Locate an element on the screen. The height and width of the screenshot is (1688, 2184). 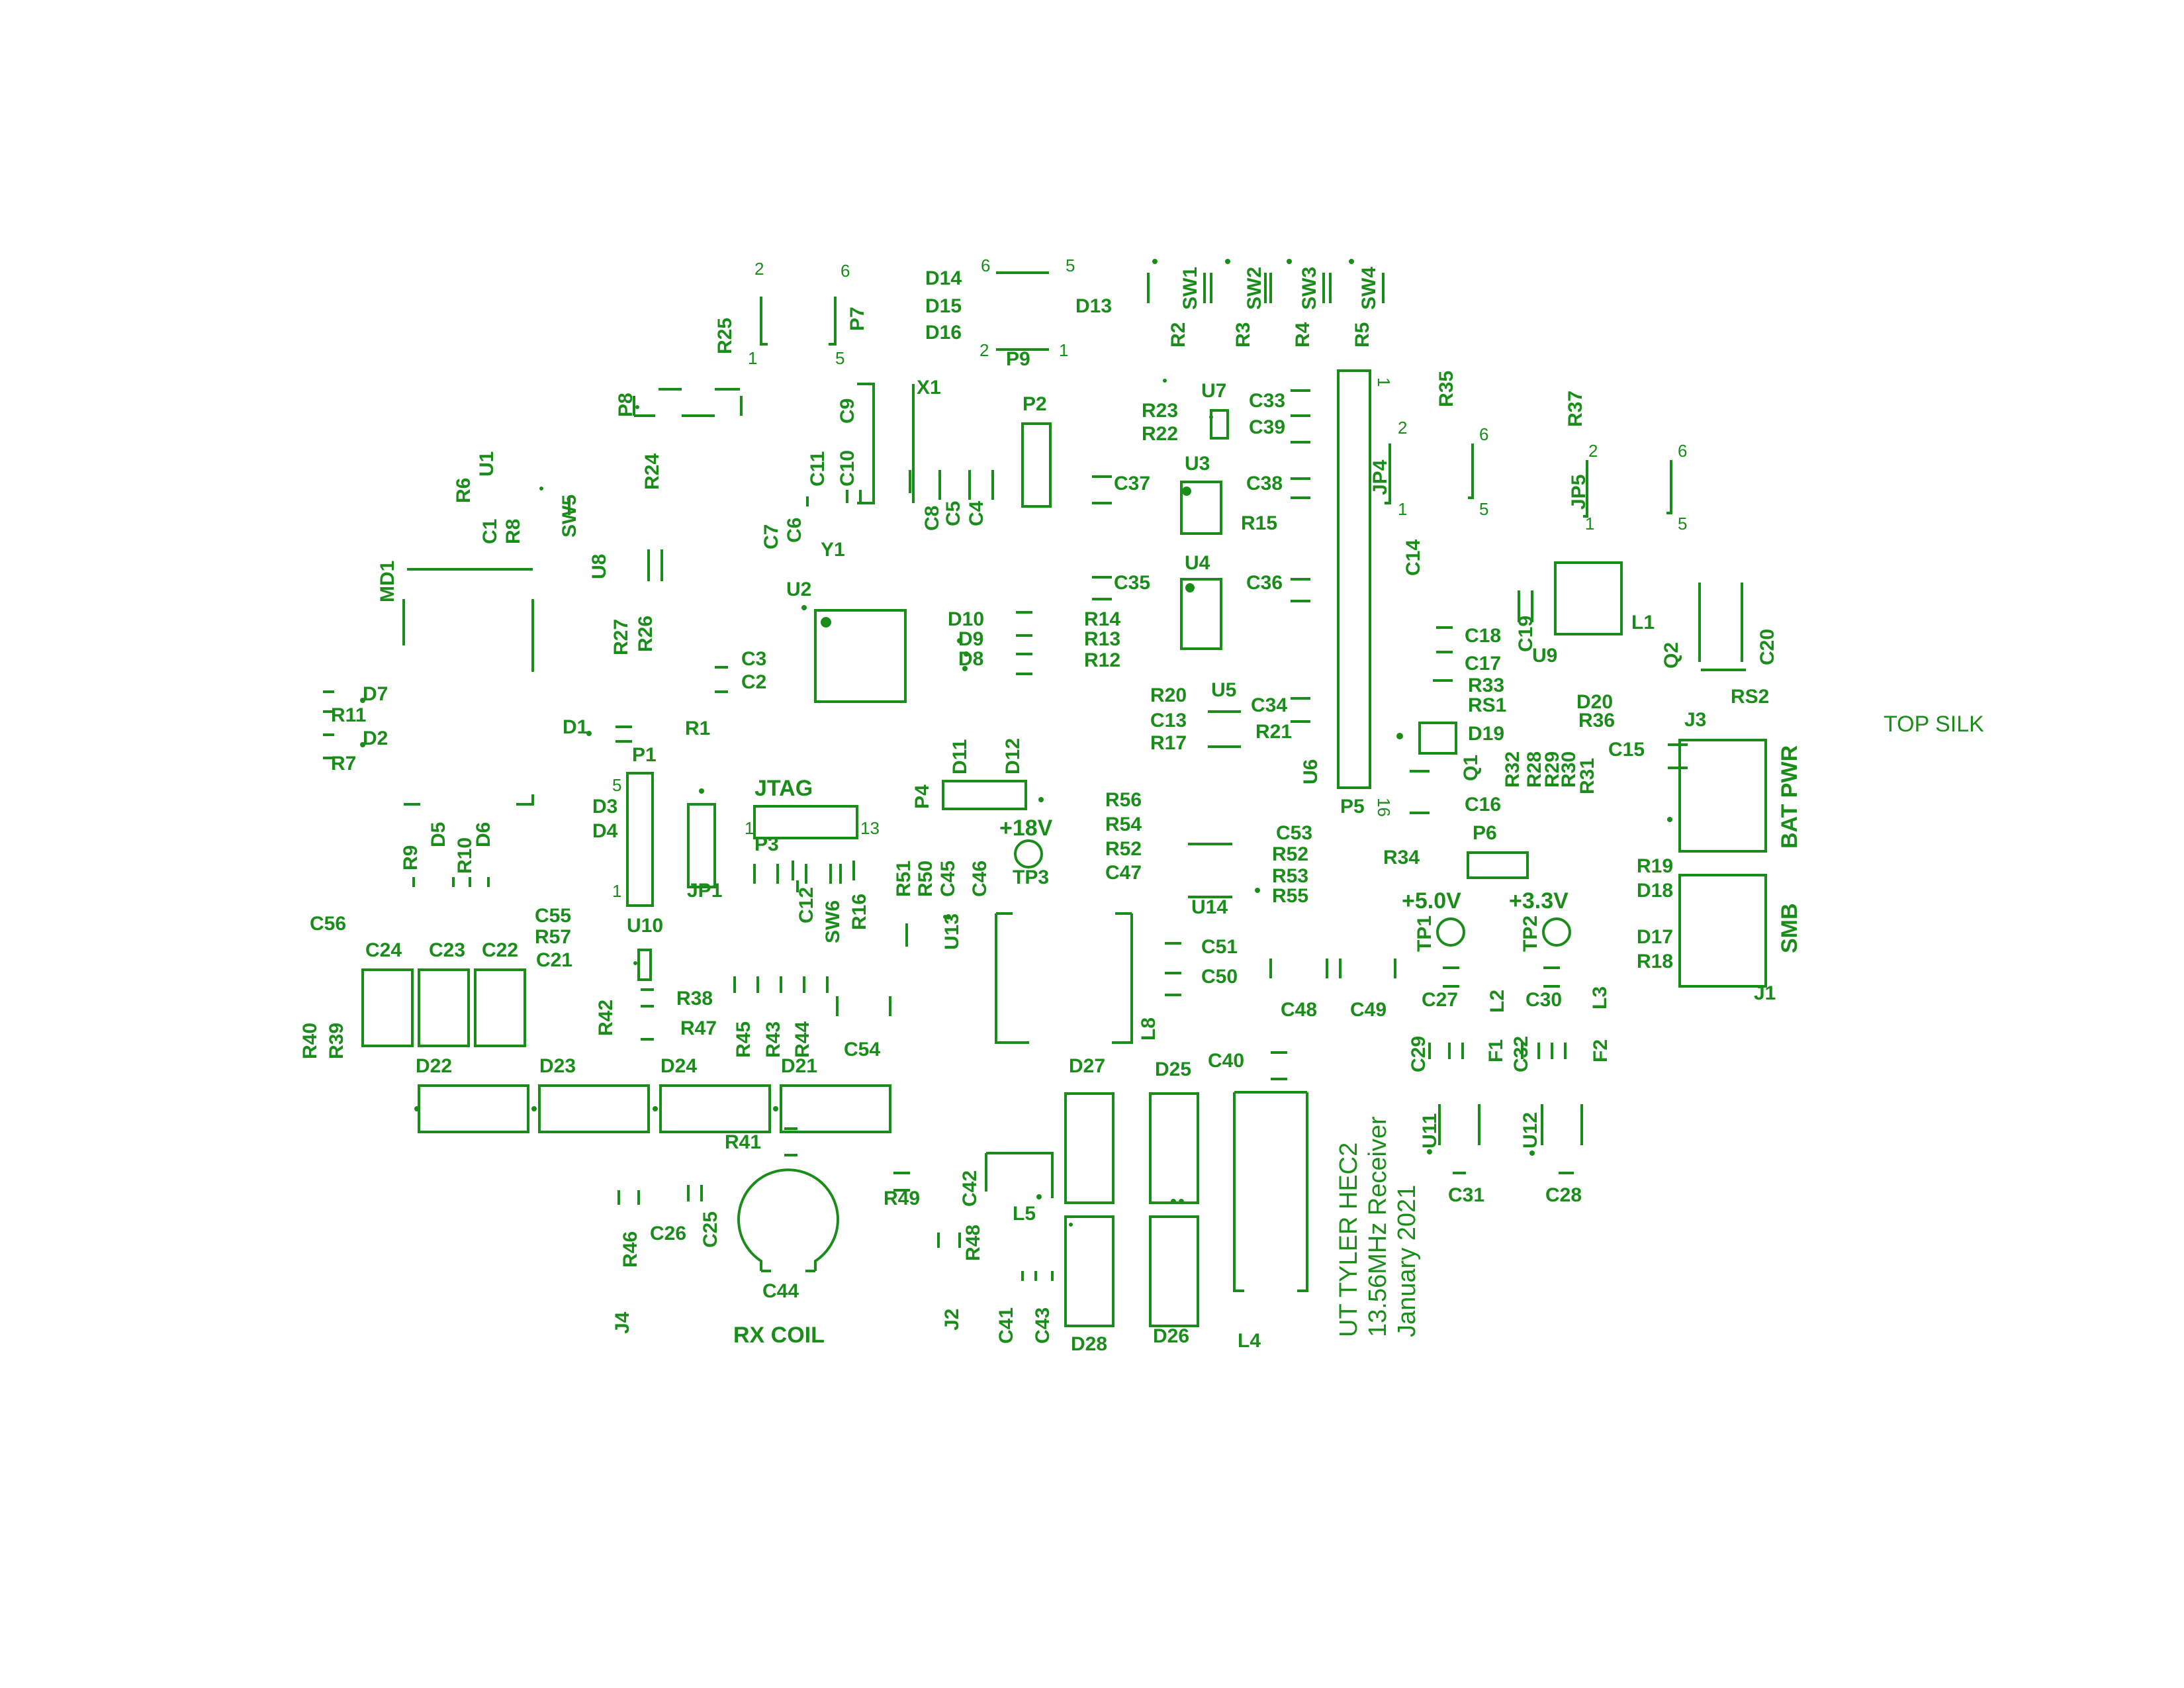
designator-tp2: TP2 is located at coordinates (1530, 933).